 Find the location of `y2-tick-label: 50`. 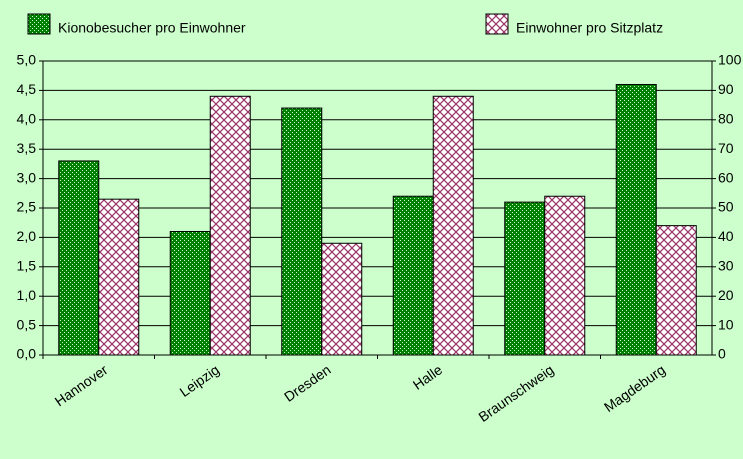

y2-tick-label: 50 is located at coordinates (726, 207).